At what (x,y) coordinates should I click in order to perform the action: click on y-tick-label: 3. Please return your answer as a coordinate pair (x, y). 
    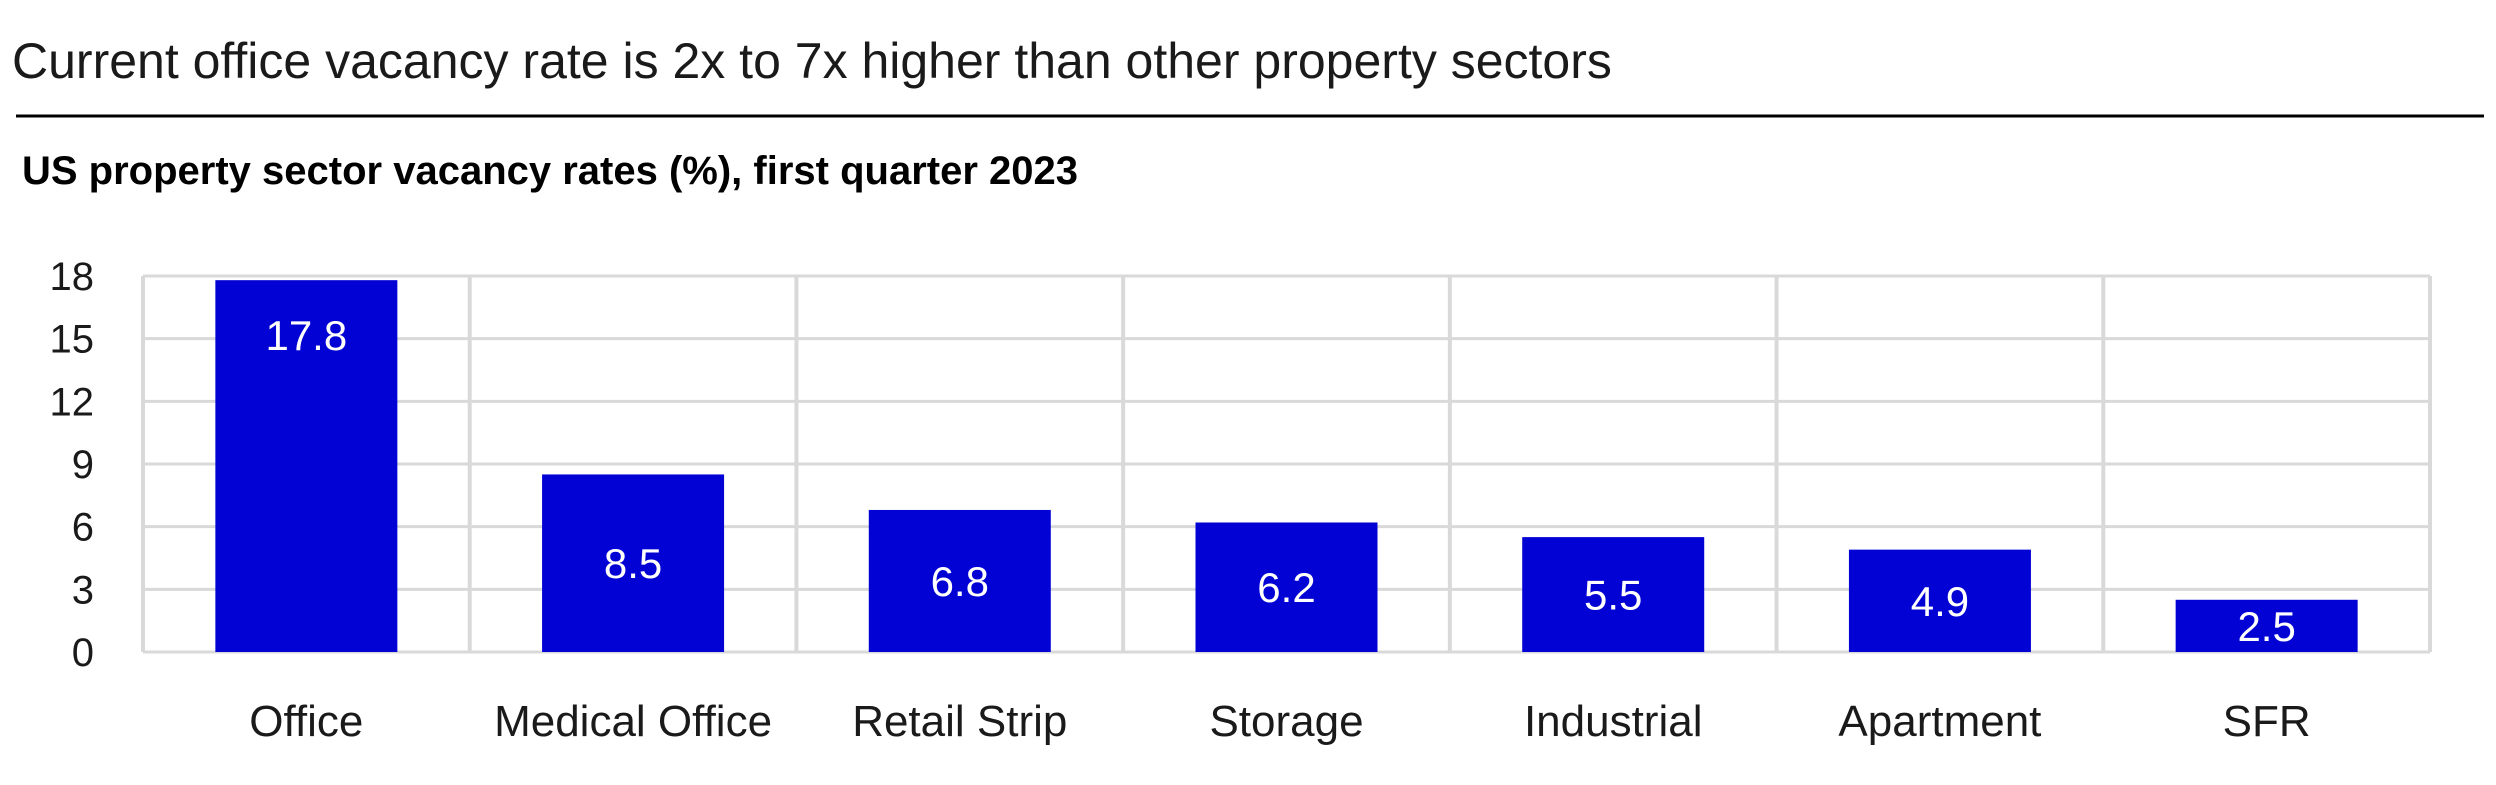
    Looking at the image, I should click on (83, 590).